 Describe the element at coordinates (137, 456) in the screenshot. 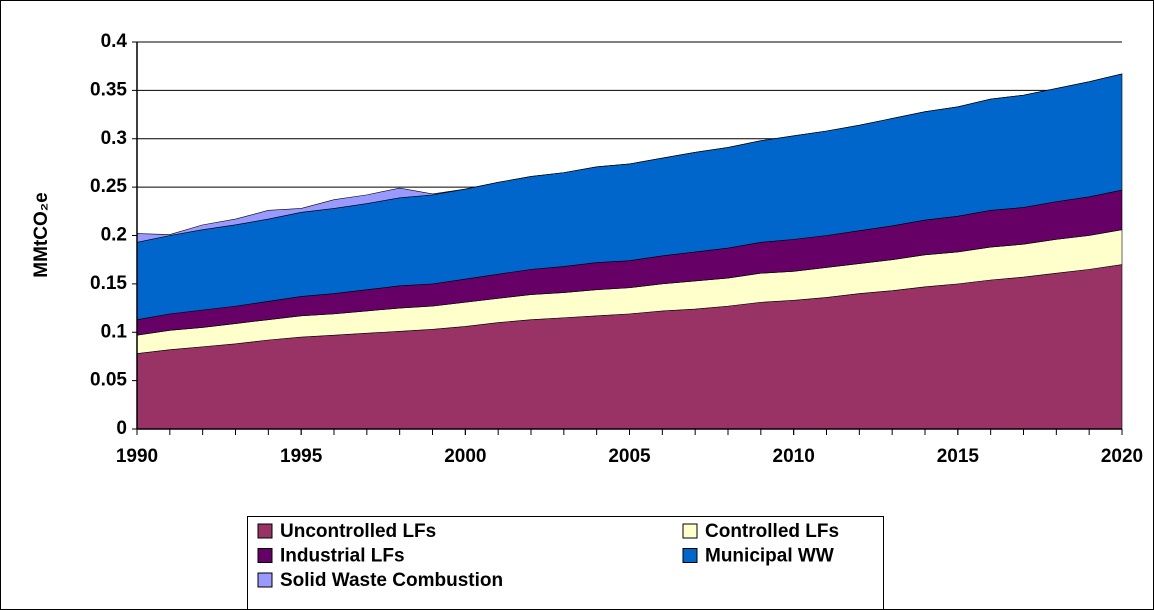

I see `x-tick-label: 1990` at that location.